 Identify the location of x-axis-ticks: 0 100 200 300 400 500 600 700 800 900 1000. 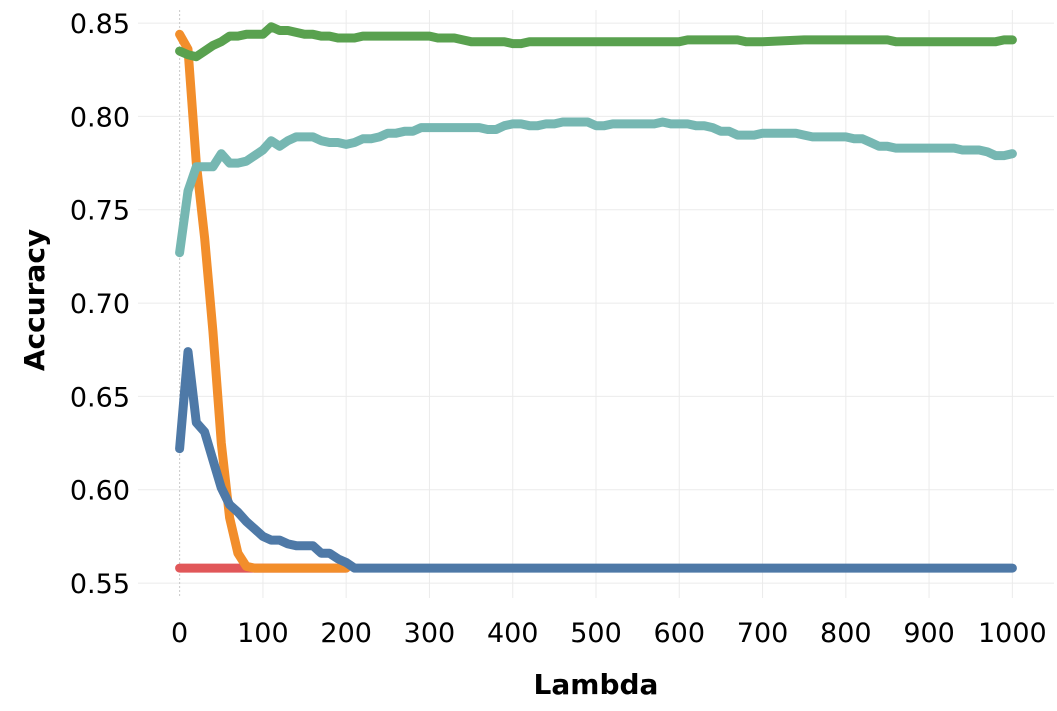
(609, 633).